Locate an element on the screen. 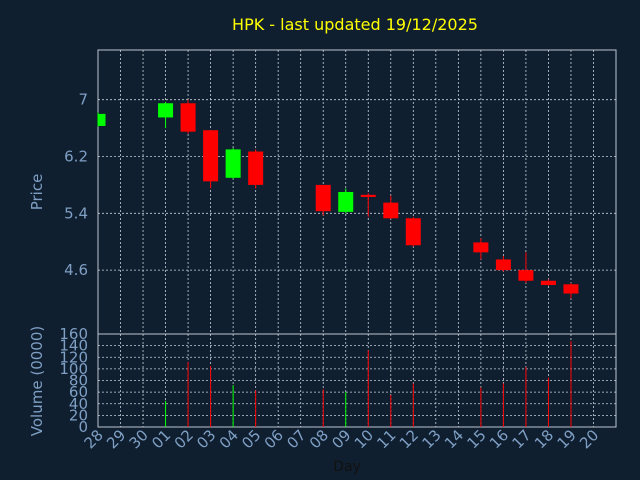  price-tick-labels: 7 6.2 5.4 4.6 is located at coordinates (76, 185).